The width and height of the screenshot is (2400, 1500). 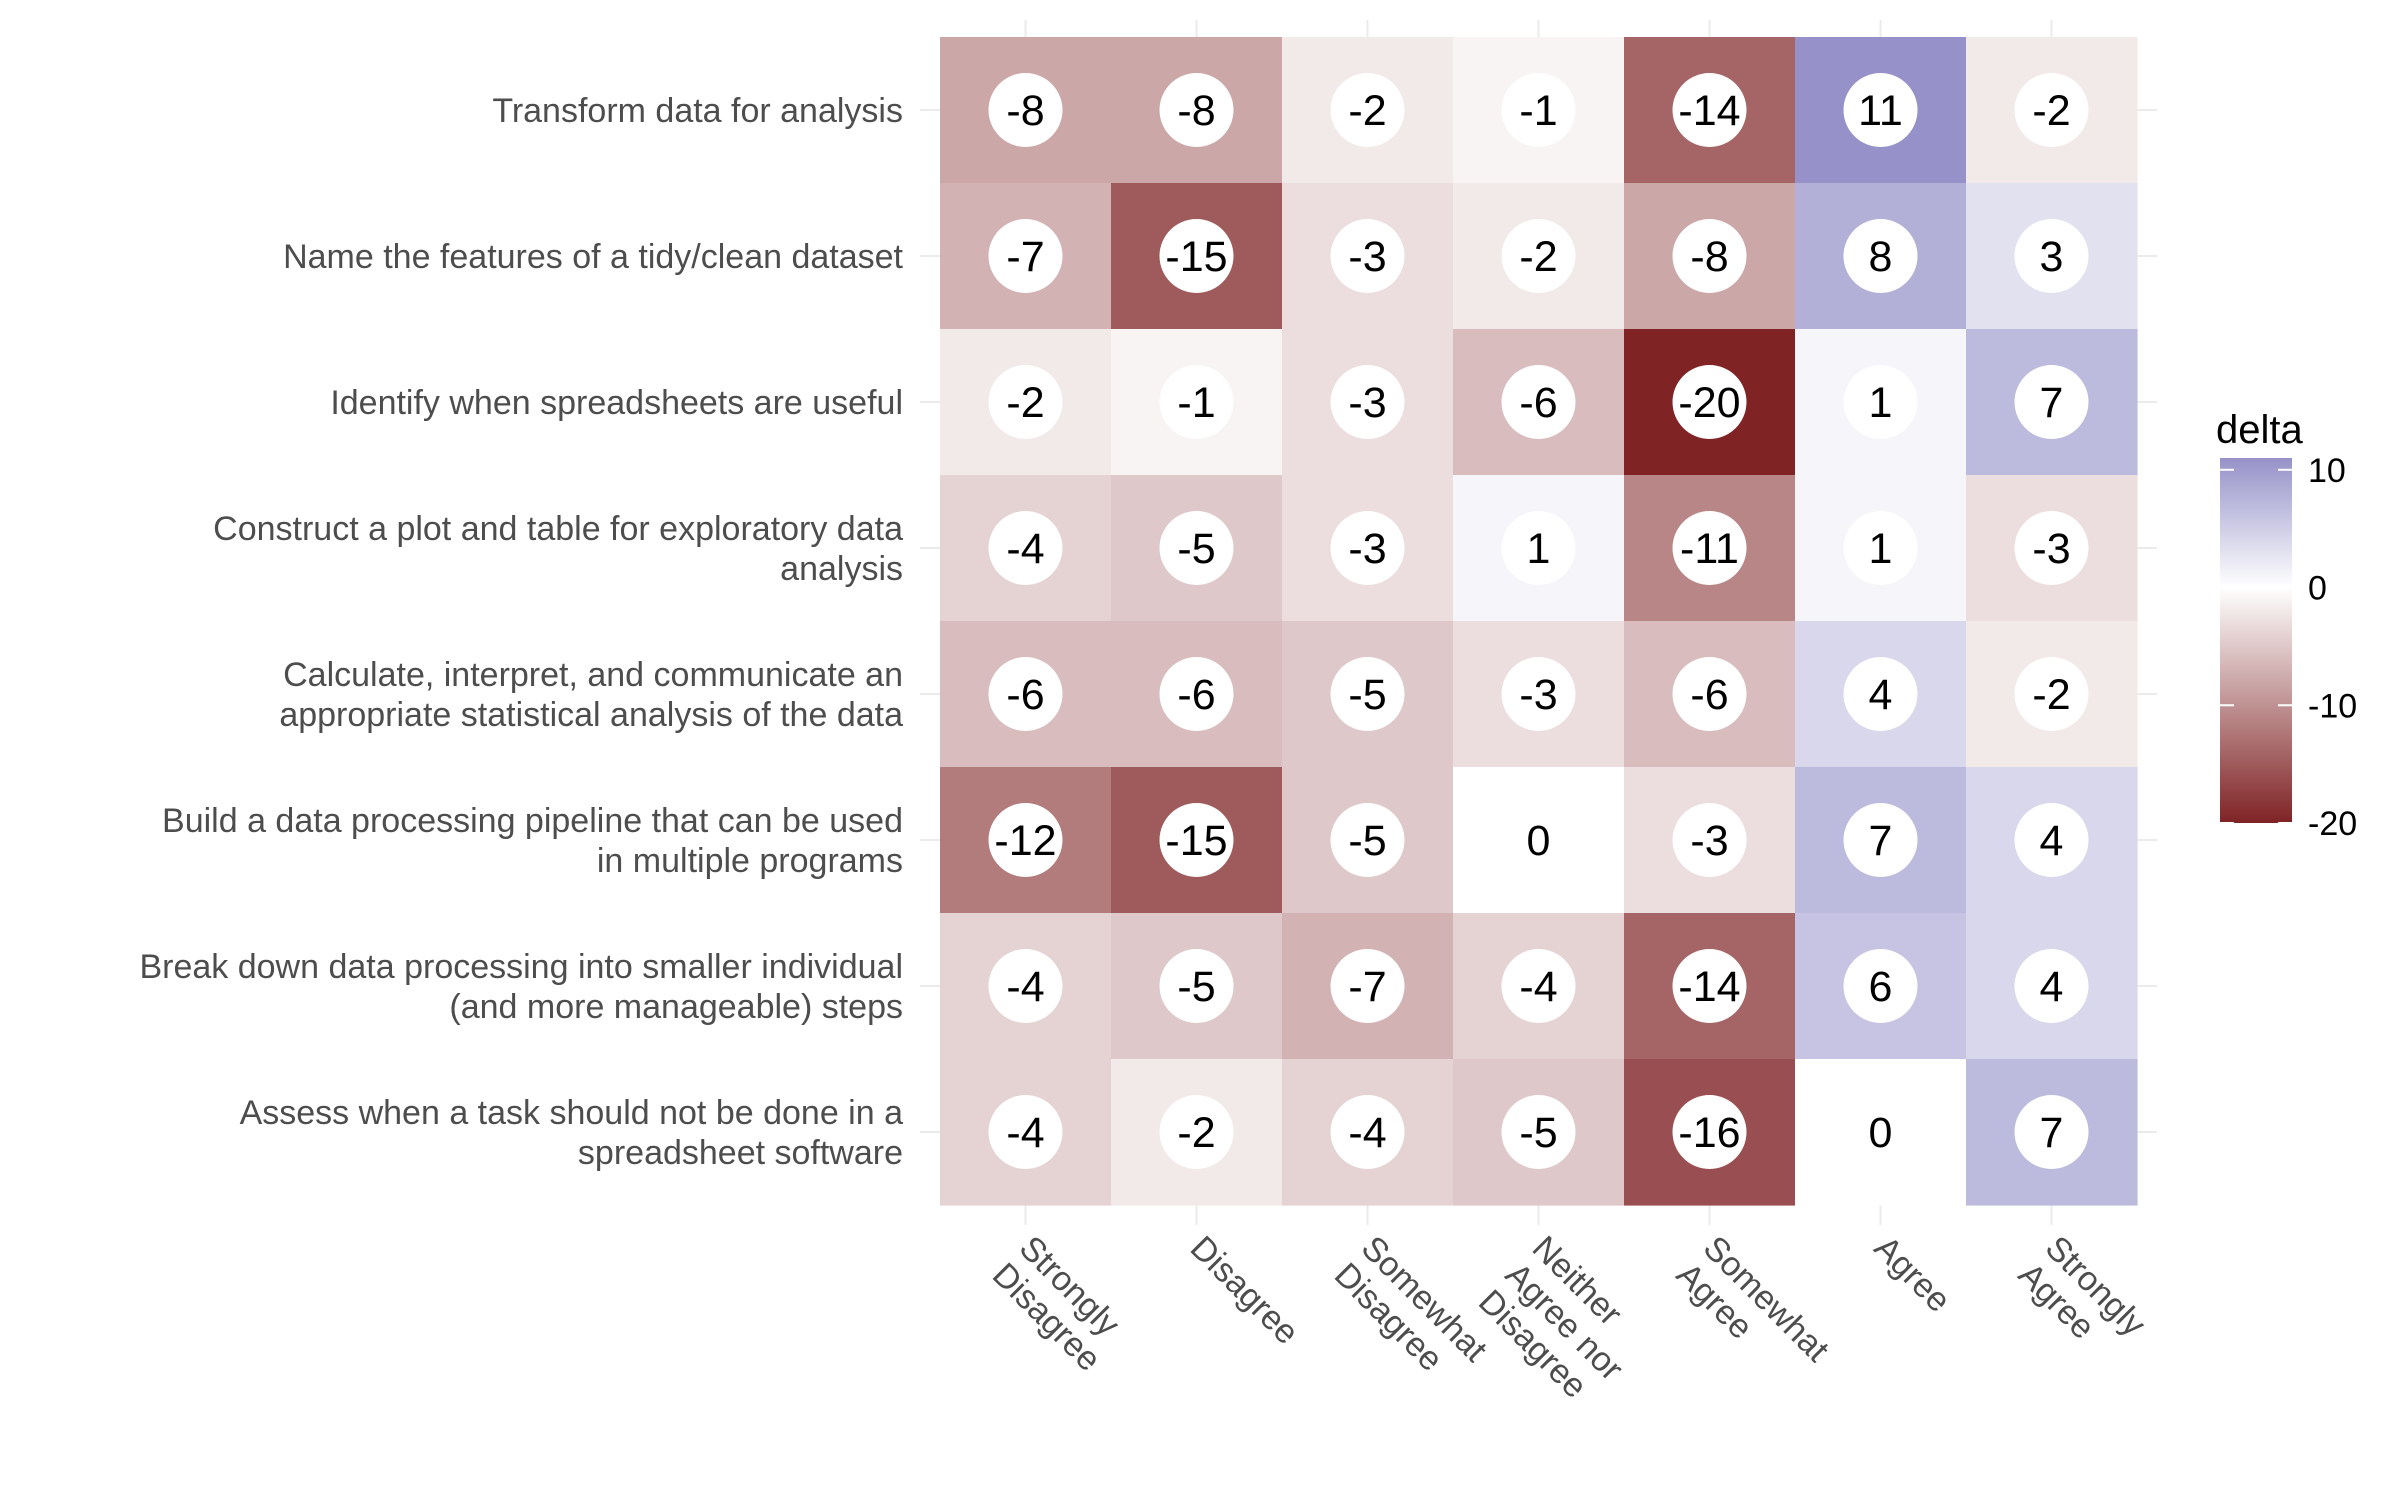 I want to click on data-label: -16, so click(x=1709, y=1133).